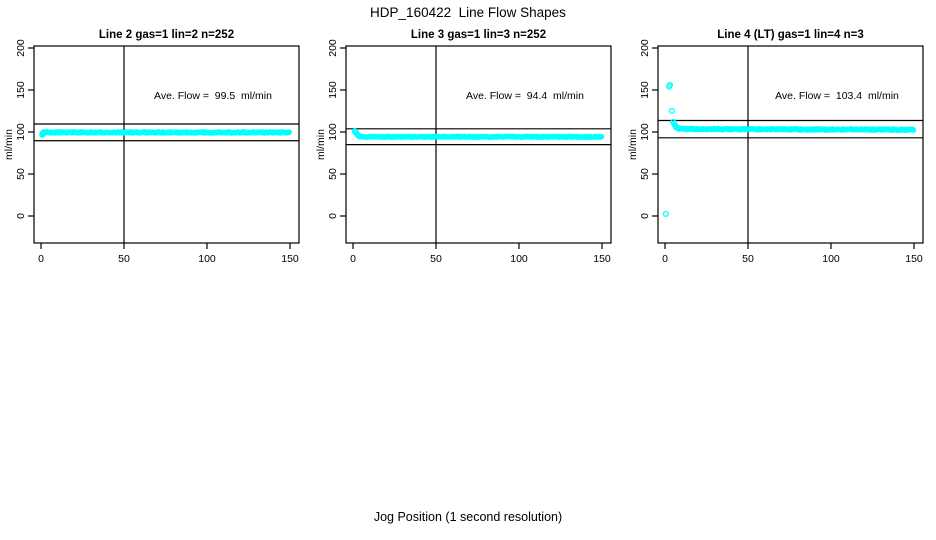 The image size is (936, 540). Describe the element at coordinates (837, 96) in the screenshot. I see `ave-flow-annotation: Ave. Flow = 103.4 ml/min` at that location.